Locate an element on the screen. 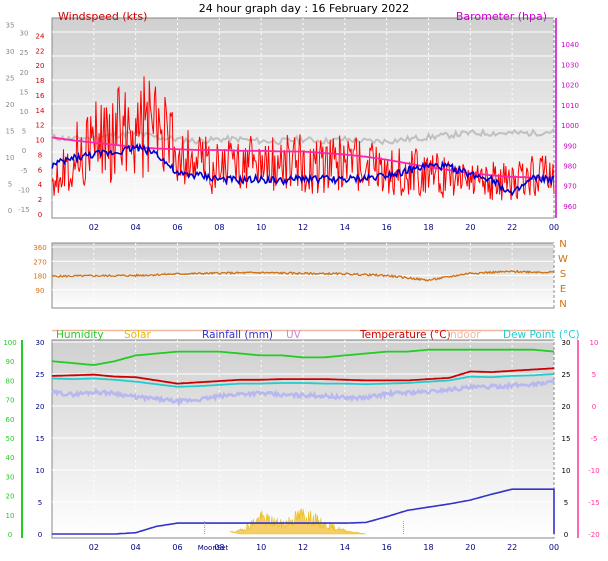 The image size is (608, 561). barometer-tick-label: 1010 is located at coordinates (570, 106).